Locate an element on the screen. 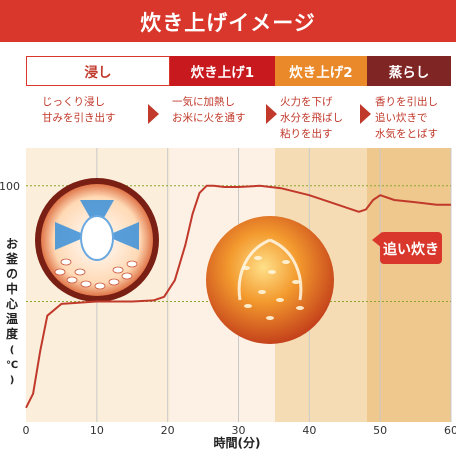 The image size is (456, 456). x-axis-label: 時間(分) is located at coordinates (237, 442).